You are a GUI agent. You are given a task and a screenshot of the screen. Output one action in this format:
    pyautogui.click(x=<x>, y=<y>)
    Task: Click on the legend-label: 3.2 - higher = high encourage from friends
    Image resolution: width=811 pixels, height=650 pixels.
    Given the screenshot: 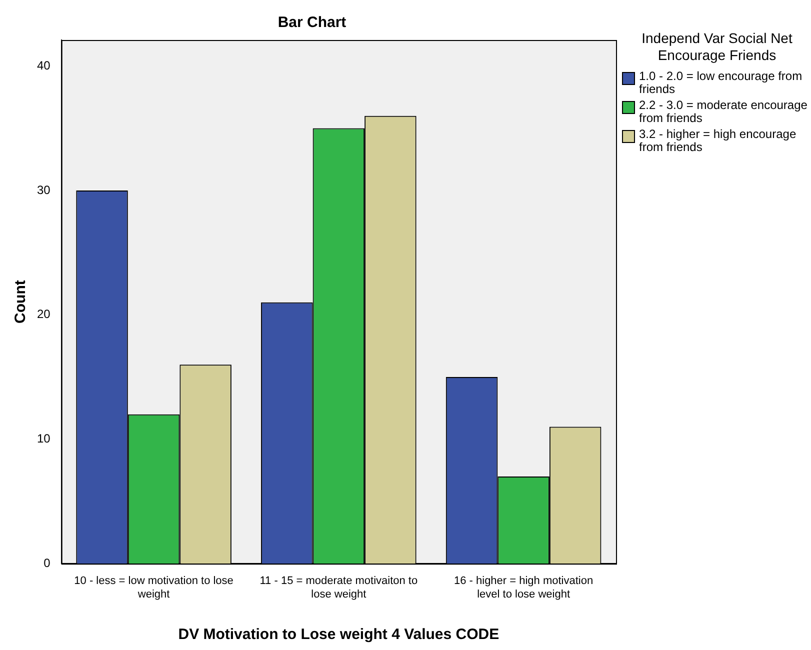 What is the action you would take?
    pyautogui.click(x=718, y=140)
    